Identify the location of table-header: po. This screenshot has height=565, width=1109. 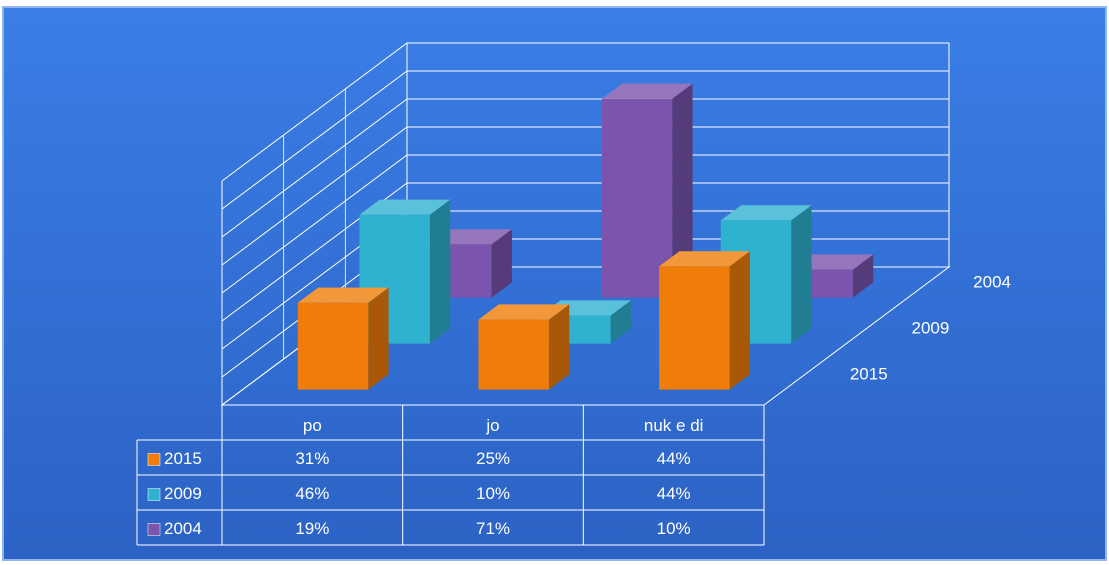
(312, 425).